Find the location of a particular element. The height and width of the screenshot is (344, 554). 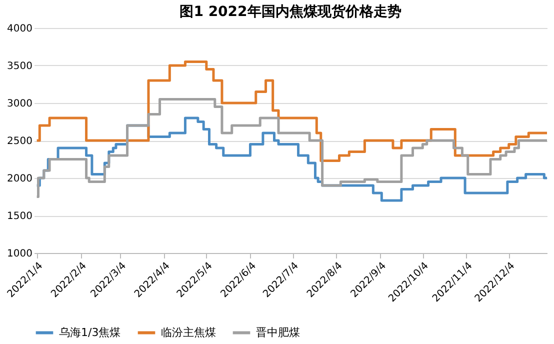

legend-label: 乌海1/3焦煤 is located at coordinates (90, 332).